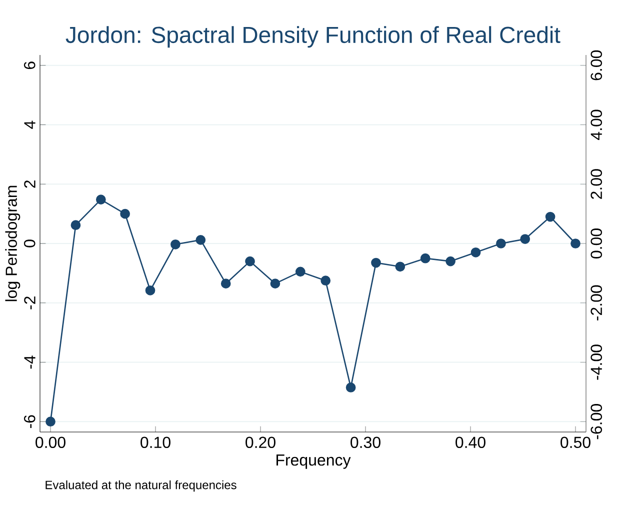 Image resolution: width=642 pixels, height=508 pixels. I want to click on x-tick-label: 0.50, so click(575, 442).